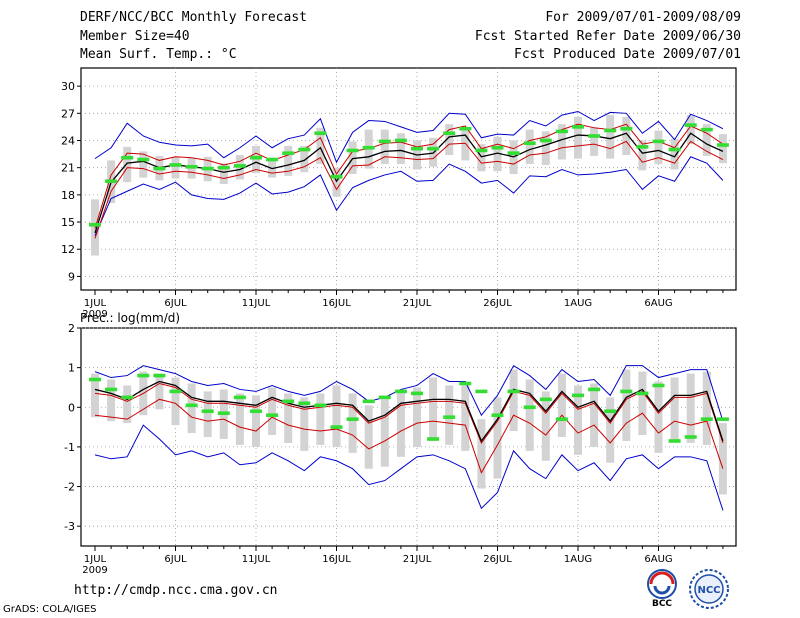  Describe the element at coordinates (135, 36) in the screenshot. I see `member-size-label: Member Size=40` at that location.